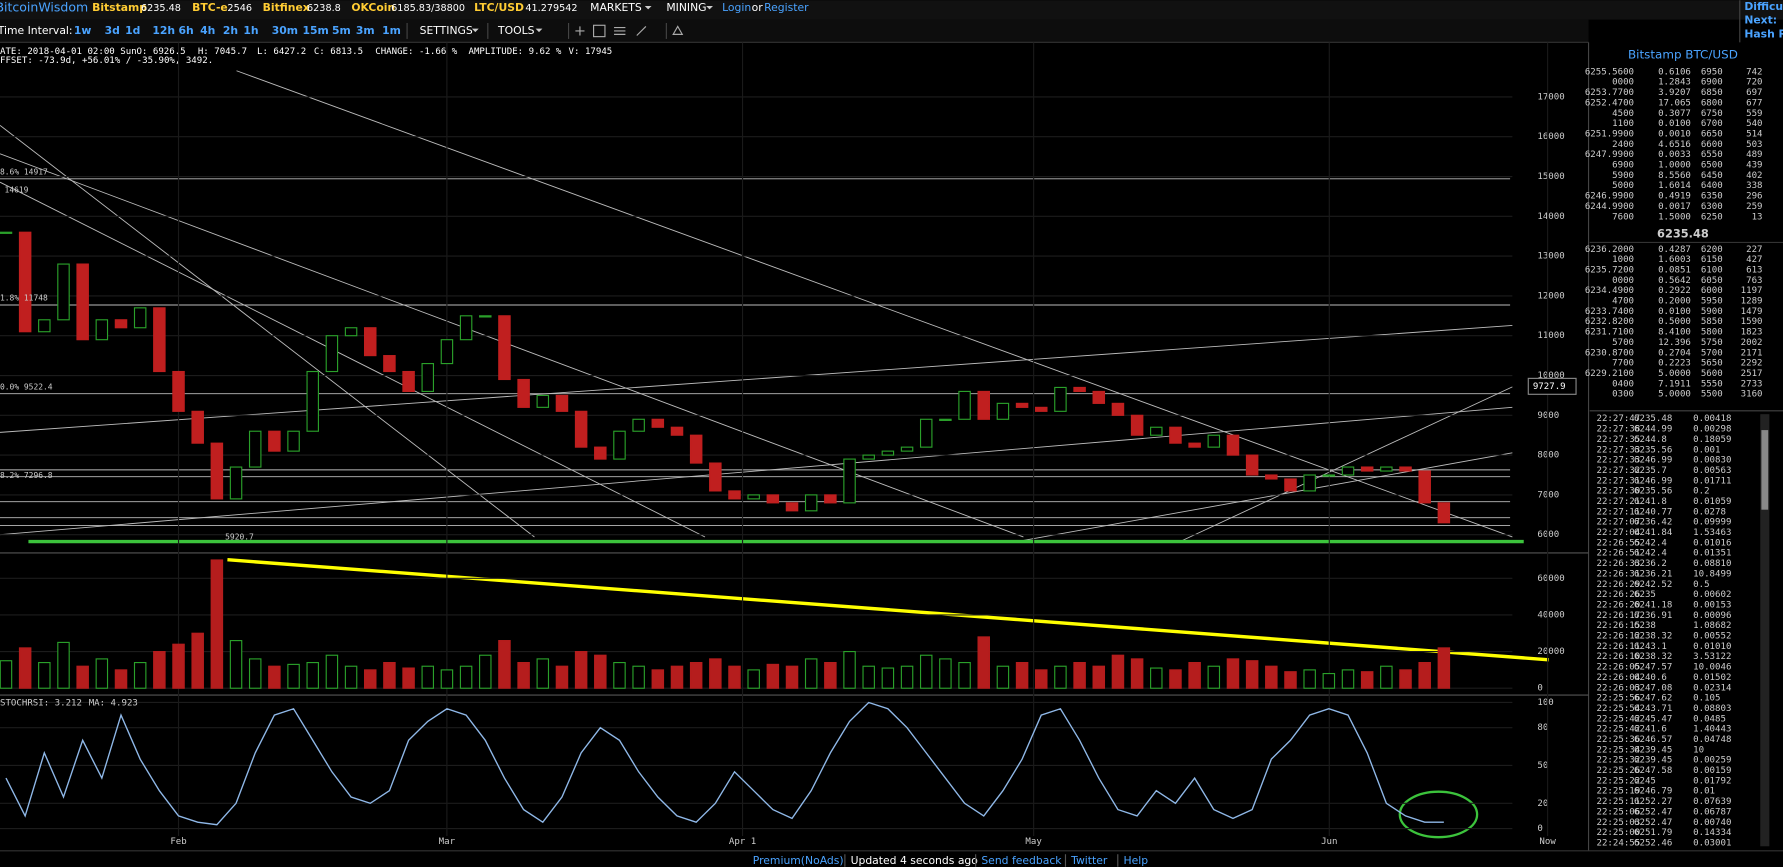  What do you see at coordinates (112, 30) in the screenshot?
I see `interval-button: 3d` at bounding box center [112, 30].